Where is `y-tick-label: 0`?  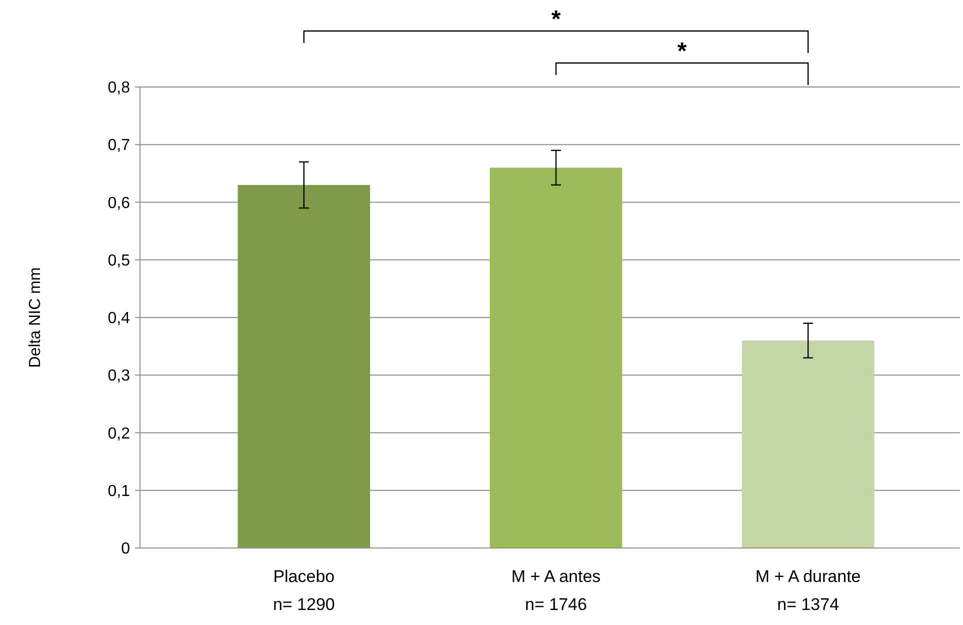 y-tick-label: 0 is located at coordinates (125, 549).